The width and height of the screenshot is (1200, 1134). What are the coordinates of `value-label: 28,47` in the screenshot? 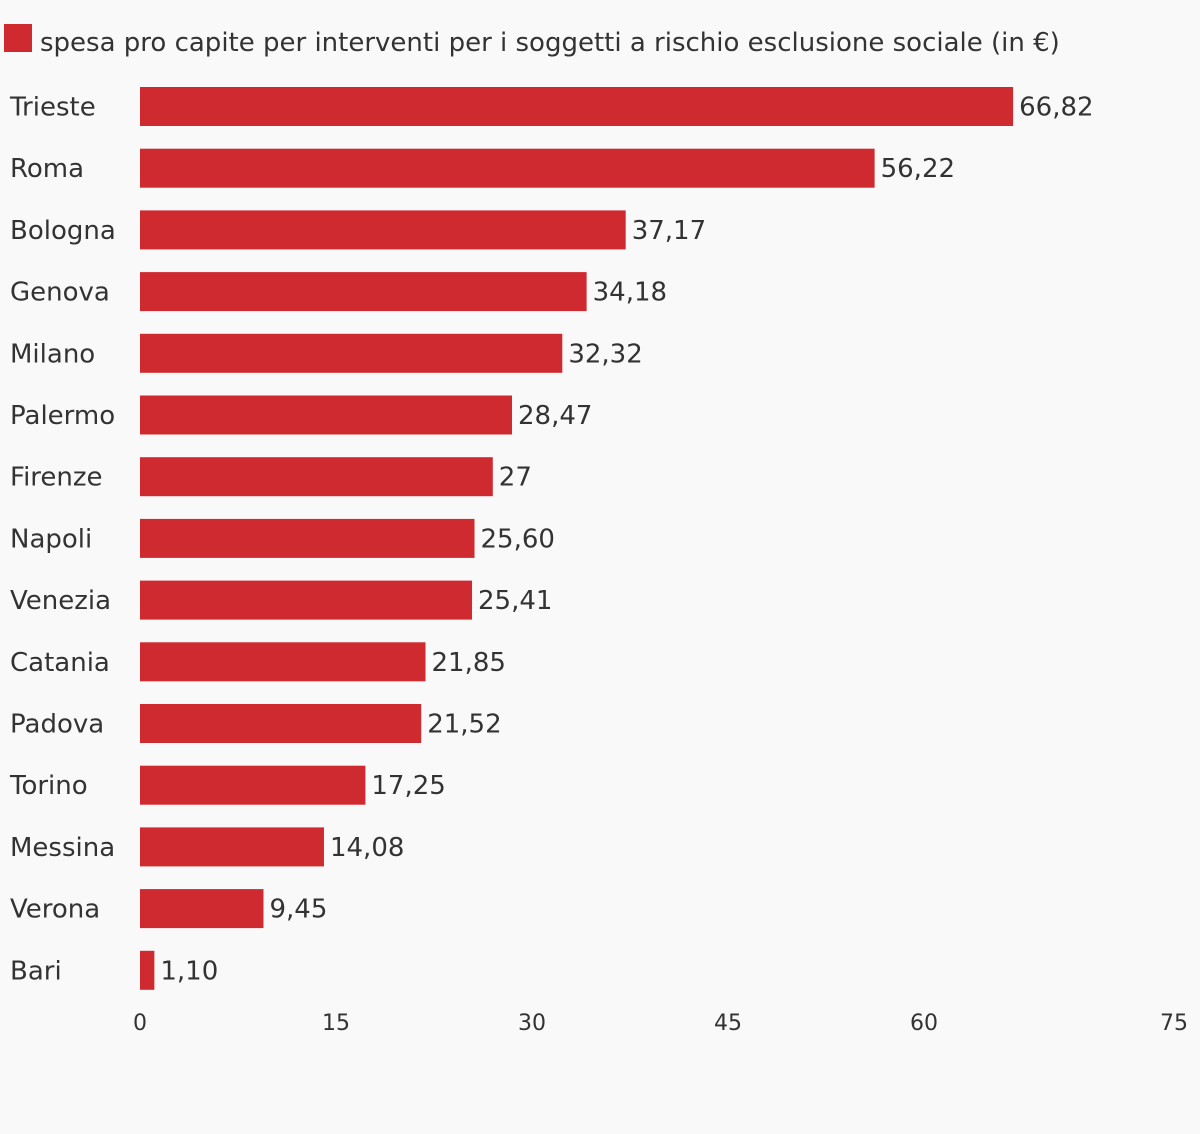 It's located at (555, 416).